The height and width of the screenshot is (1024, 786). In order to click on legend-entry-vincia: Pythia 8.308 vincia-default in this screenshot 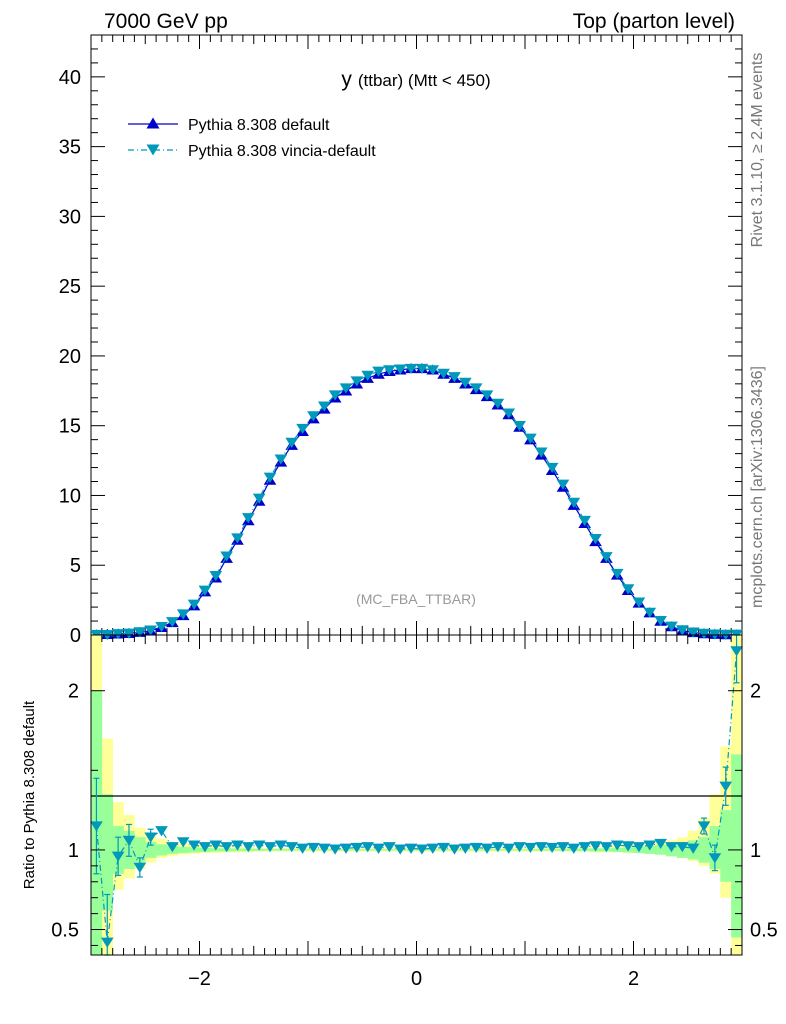, I will do `click(252, 151)`.